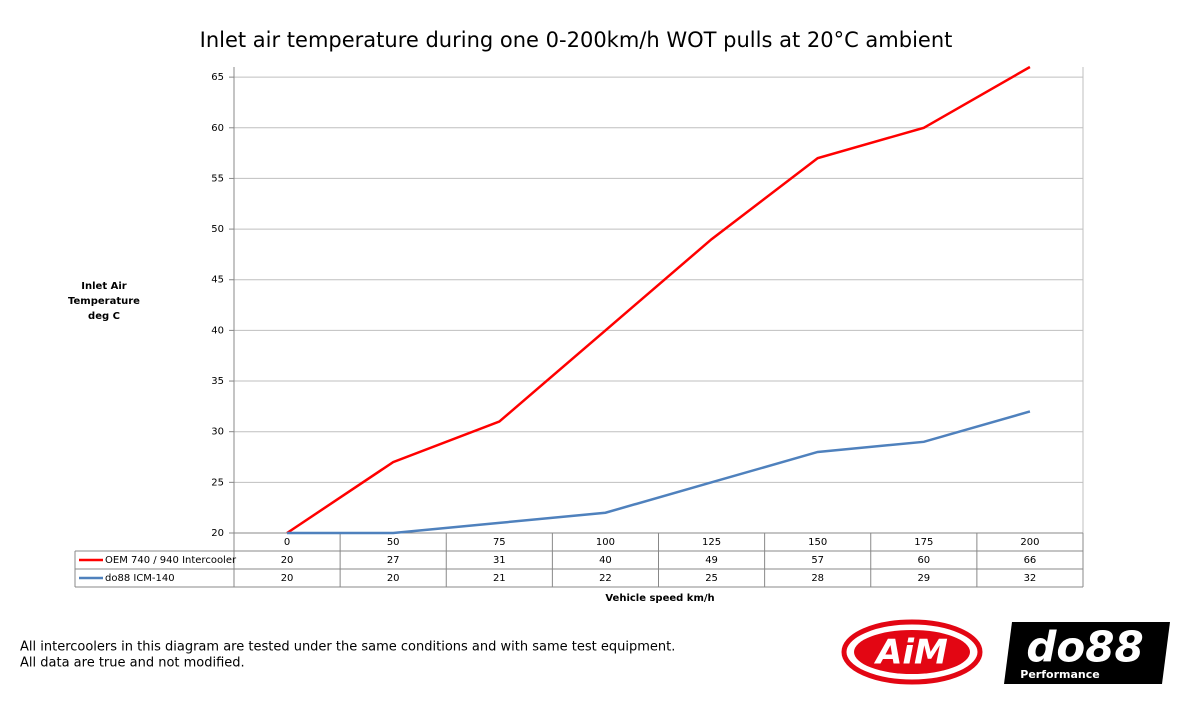  Describe the element at coordinates (171, 560) in the screenshot. I see `legend-label: OEM 740 / 940 Intercooler` at that location.